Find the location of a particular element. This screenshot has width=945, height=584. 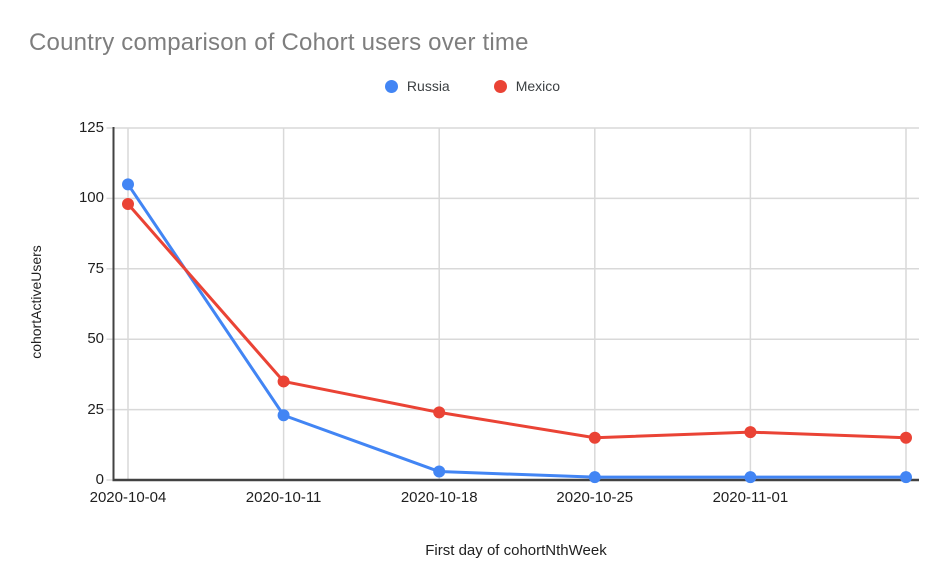

legend-label-russia: Russia is located at coordinates (428, 86).